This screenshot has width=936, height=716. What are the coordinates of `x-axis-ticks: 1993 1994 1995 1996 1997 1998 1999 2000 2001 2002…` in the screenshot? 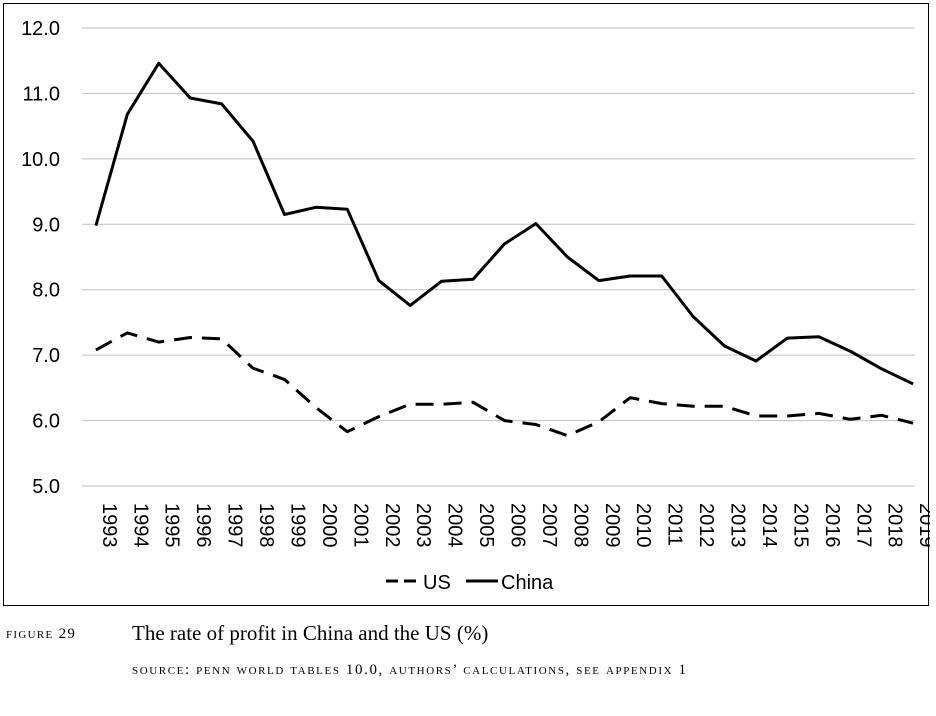 It's located at (514, 525).